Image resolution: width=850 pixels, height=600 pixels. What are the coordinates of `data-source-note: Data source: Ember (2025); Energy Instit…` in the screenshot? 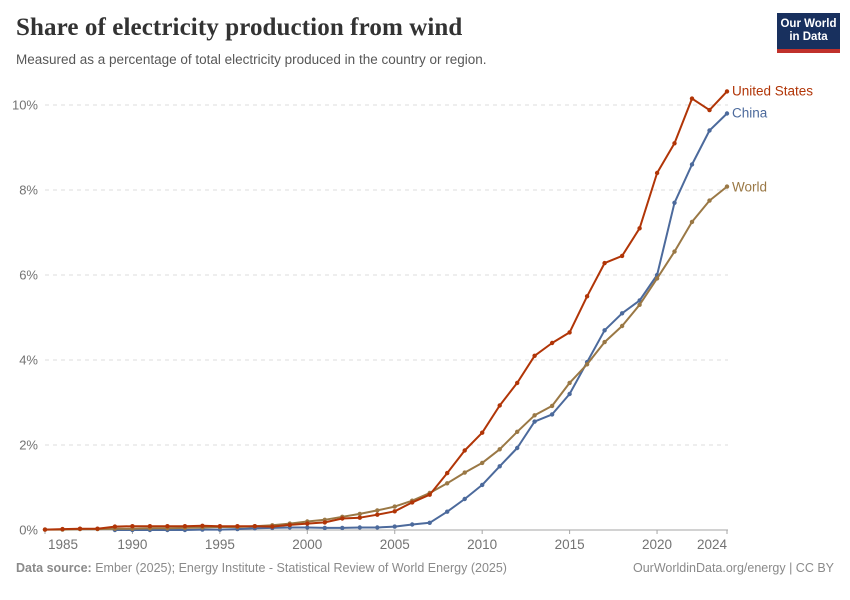 It's located at (261, 568).